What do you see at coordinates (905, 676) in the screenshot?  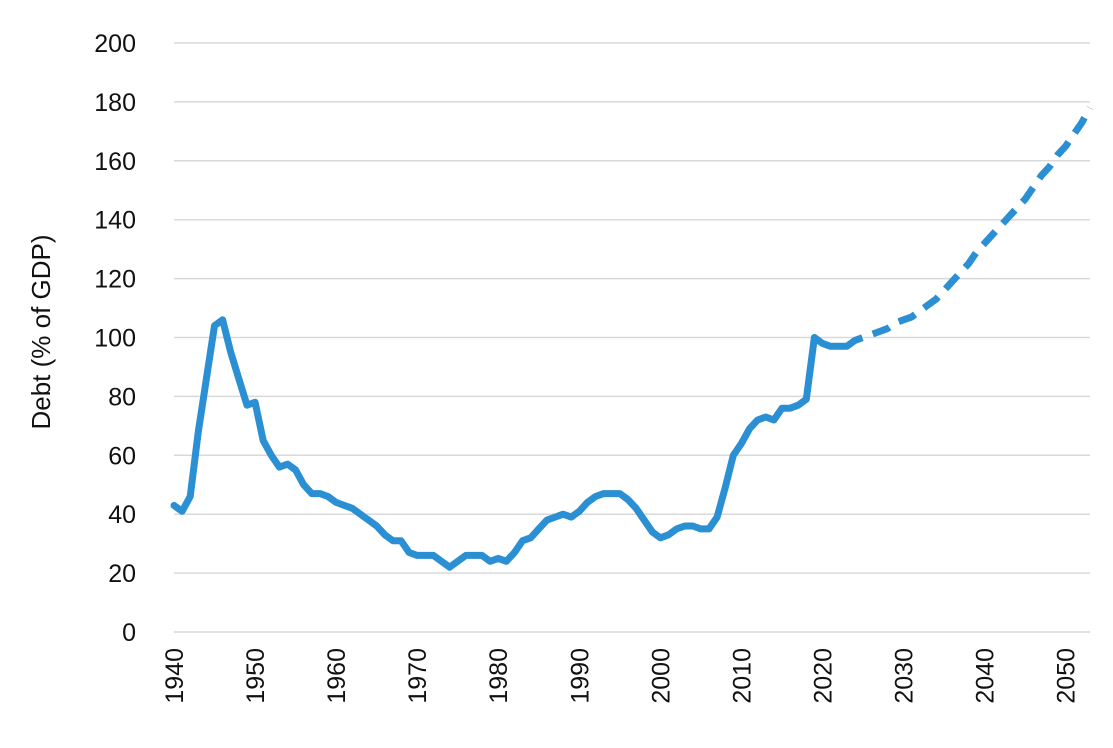 I see `x-tick-label: 2030` at bounding box center [905, 676].